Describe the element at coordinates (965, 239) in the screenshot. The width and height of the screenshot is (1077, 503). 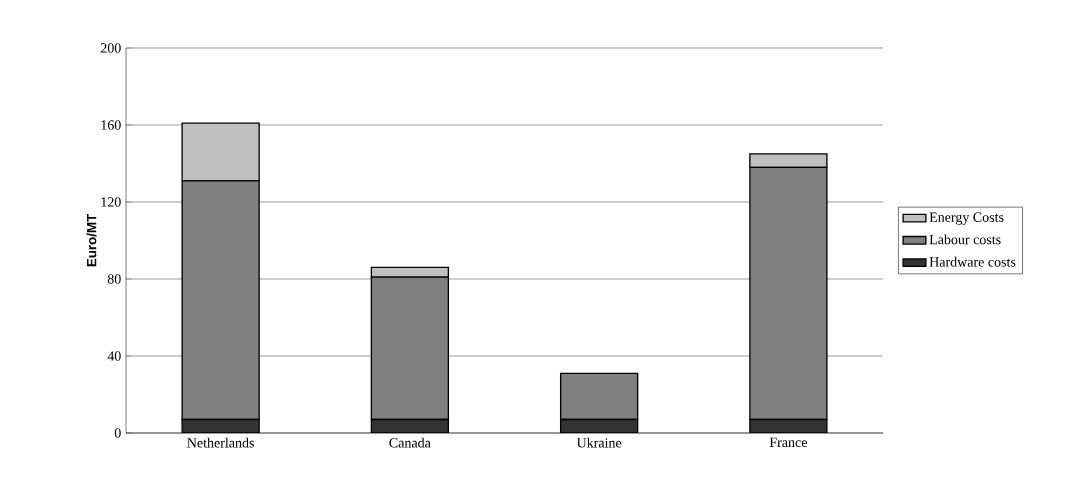
I see `legend-label: Labour costs` at that location.